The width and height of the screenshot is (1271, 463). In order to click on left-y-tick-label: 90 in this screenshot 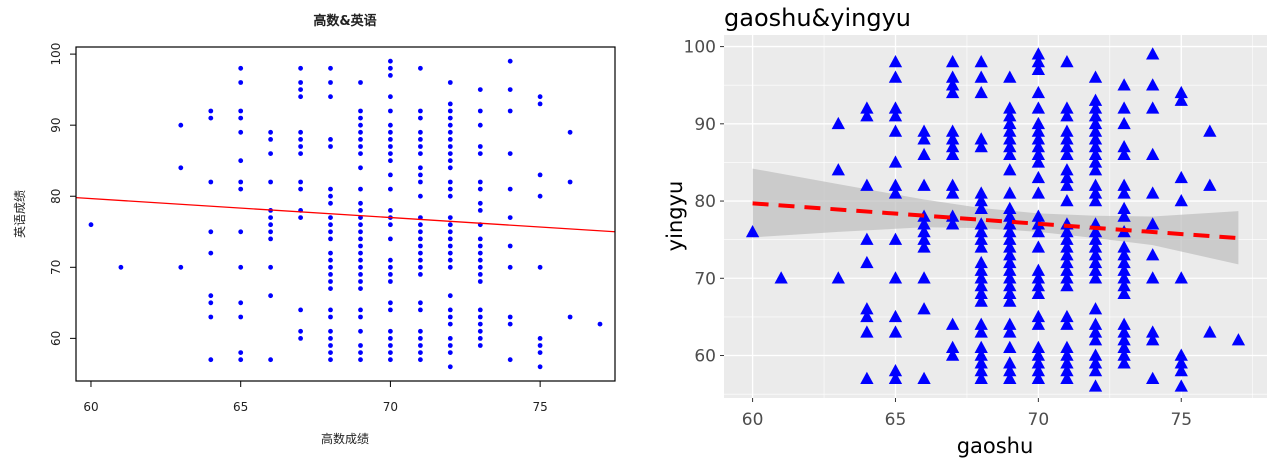, I will do `click(56, 125)`.